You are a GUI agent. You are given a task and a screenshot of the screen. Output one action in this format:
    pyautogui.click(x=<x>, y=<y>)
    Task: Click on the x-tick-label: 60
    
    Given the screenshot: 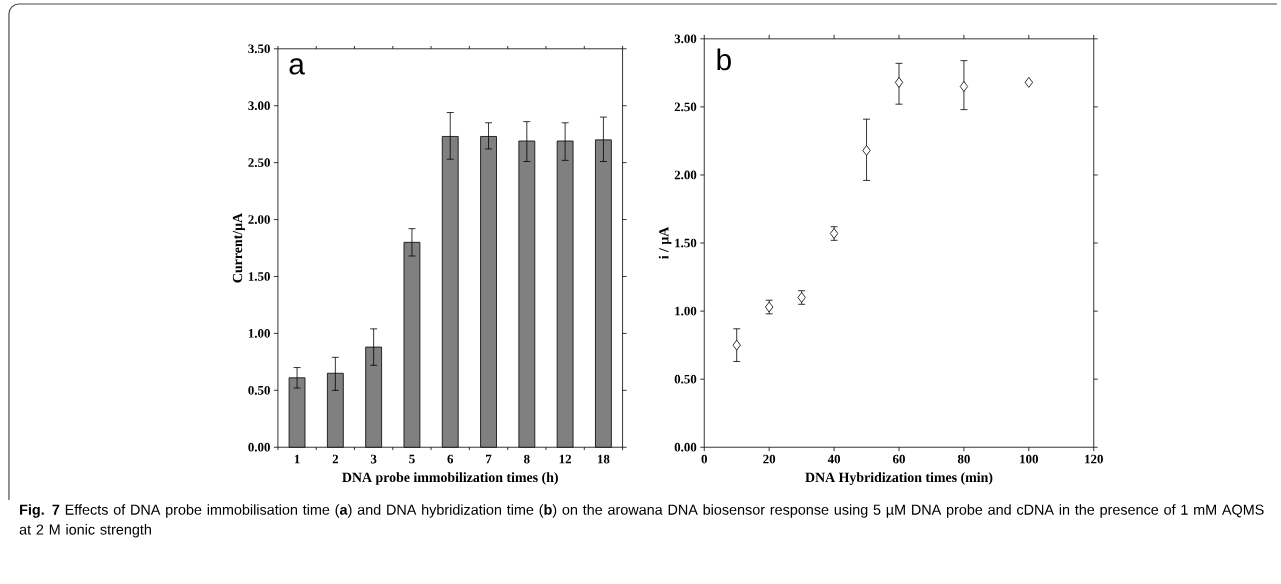 What is the action you would take?
    pyautogui.click(x=898, y=459)
    